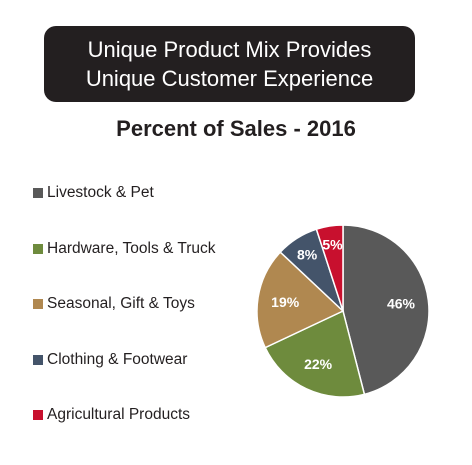 The width and height of the screenshot is (472, 465). I want to click on pie-slice-agricultural, so click(329, 268).